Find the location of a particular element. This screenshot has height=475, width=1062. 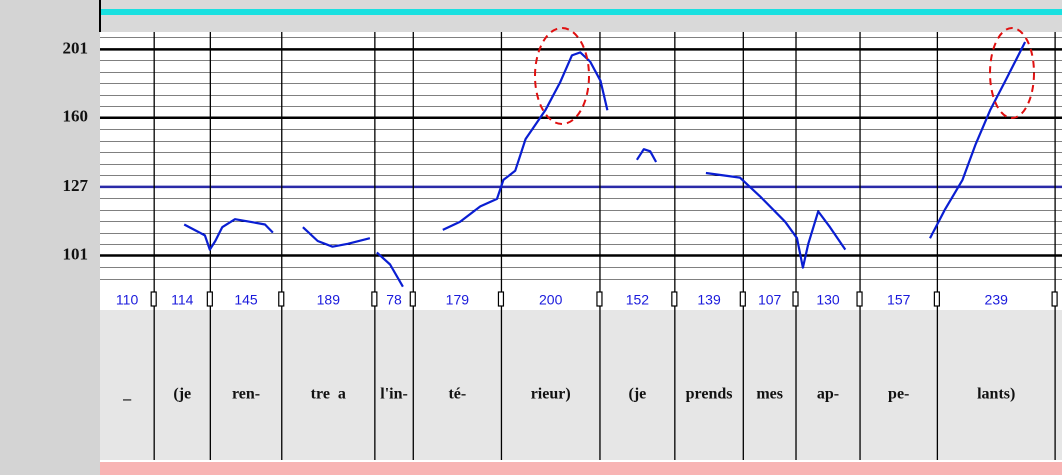

duration-label: 179 is located at coordinates (458, 300).